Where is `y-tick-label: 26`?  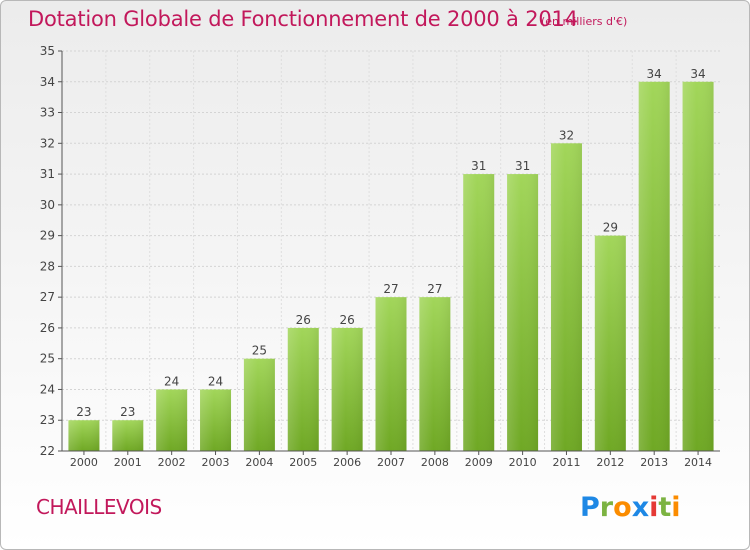
y-tick-label: 26 is located at coordinates (47, 328).